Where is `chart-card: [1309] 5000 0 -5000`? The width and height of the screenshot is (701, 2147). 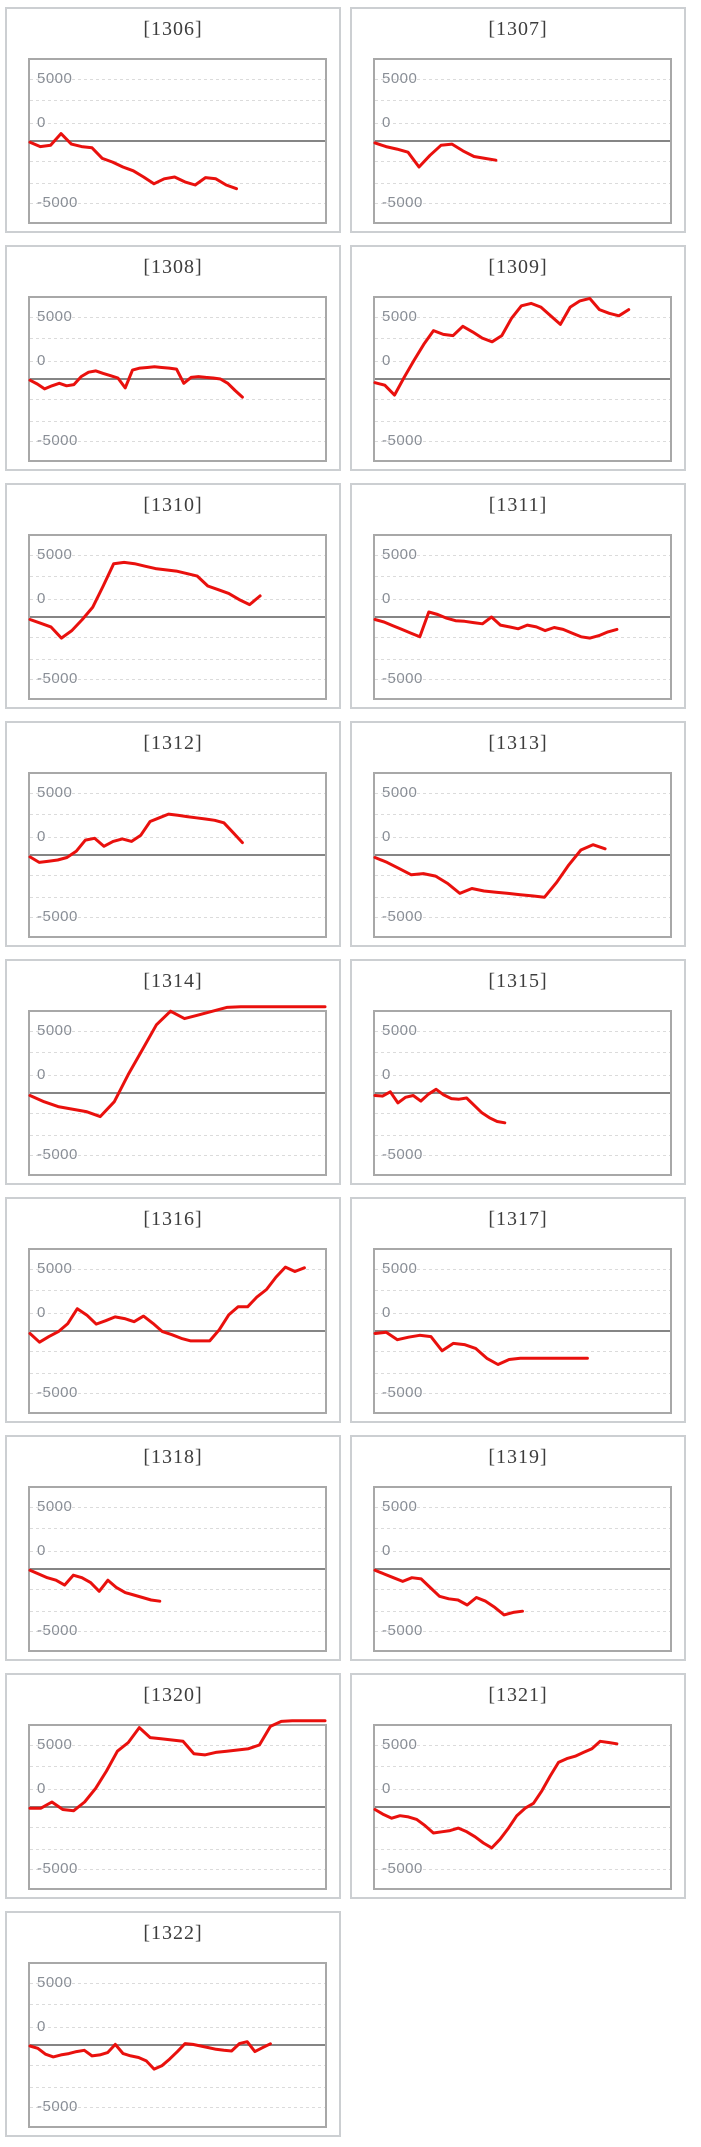 chart-card: [1309] 5000 0 -5000 is located at coordinates (518, 358).